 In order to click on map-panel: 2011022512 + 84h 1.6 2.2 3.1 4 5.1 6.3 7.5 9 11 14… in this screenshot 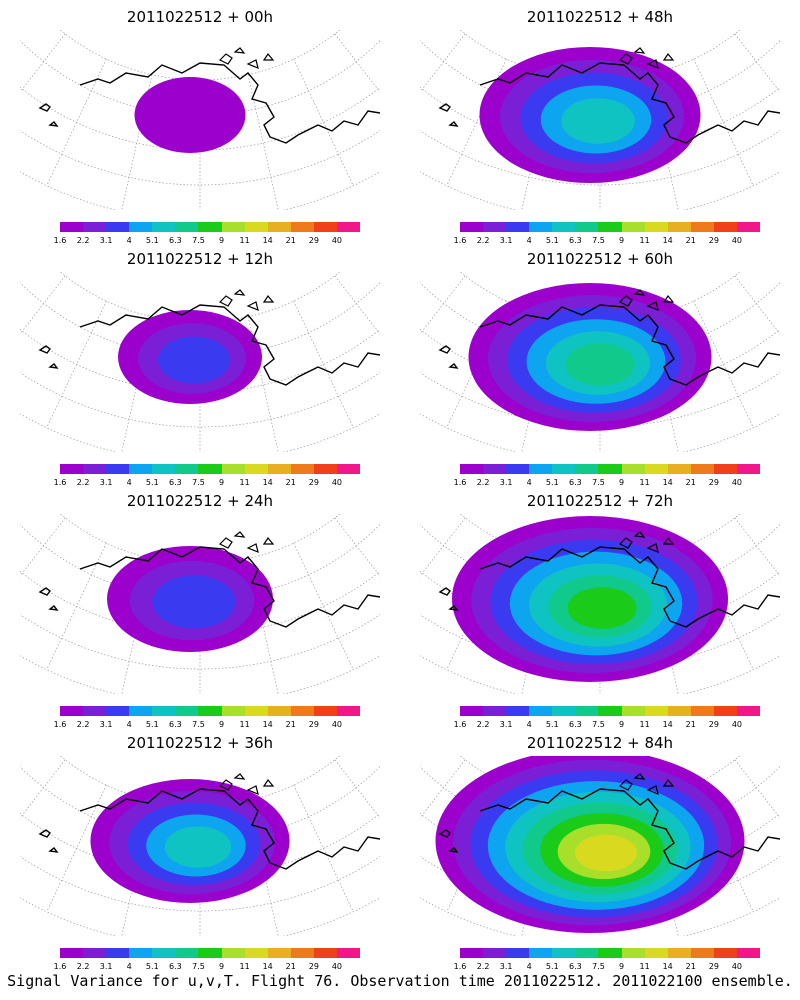, I will do `click(600, 848)`.